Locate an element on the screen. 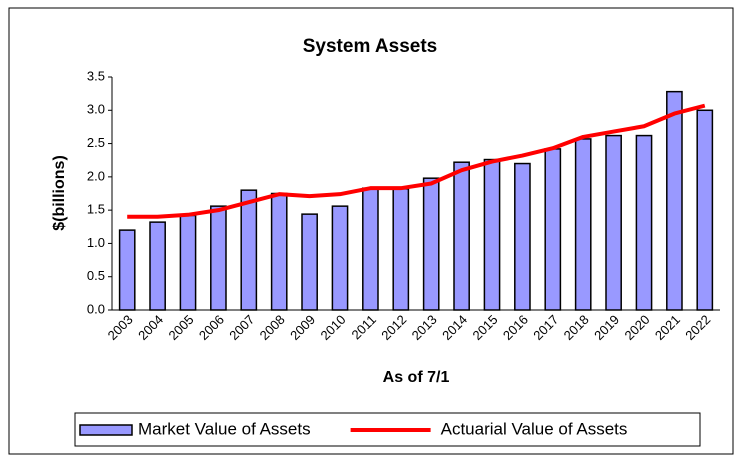 The width and height of the screenshot is (744, 462). legend-label: Actuarial Value of Assets is located at coordinates (534, 428).